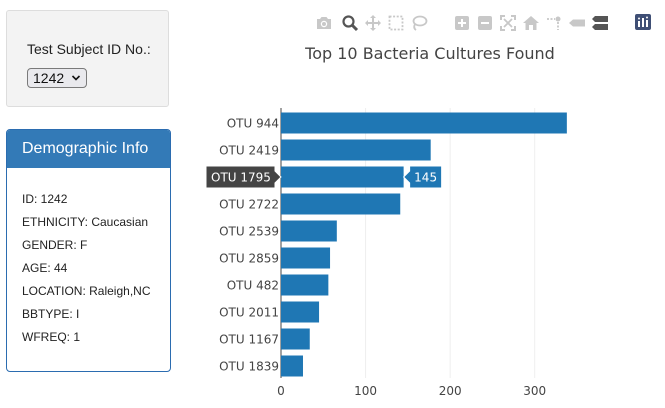 Image resolution: width=665 pixels, height=408 pixels. Describe the element at coordinates (51, 314) in the screenshot. I see `demographic-row: BBTYPE: I` at that location.